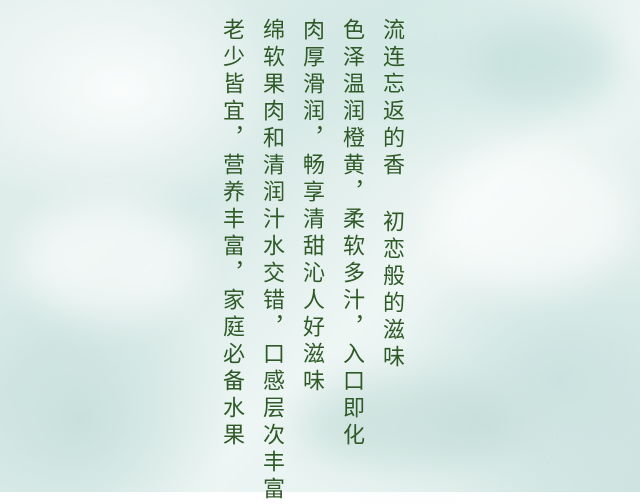  I want to click on poem-column-1: 流连忘返的香 初恋般的滋味, so click(391, 195).